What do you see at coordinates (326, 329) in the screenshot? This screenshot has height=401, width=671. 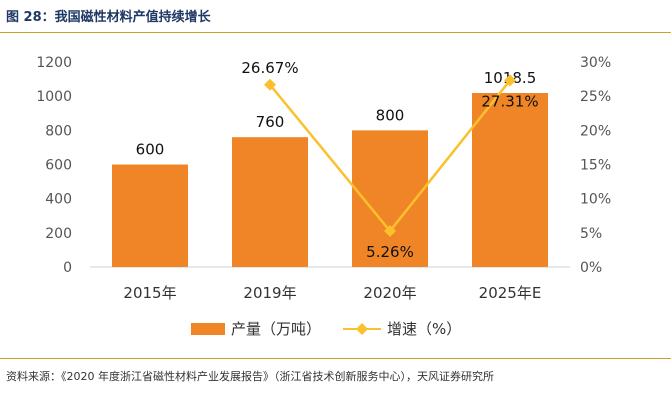 I see `legend: 产量（万吨） 增速（%）` at bounding box center [326, 329].